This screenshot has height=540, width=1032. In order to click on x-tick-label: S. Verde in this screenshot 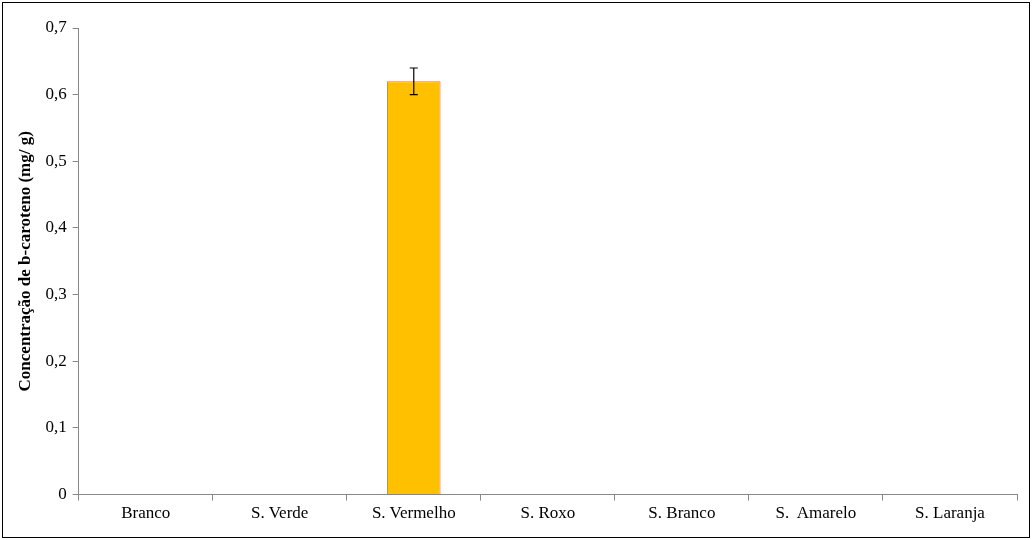, I will do `click(280, 513)`.